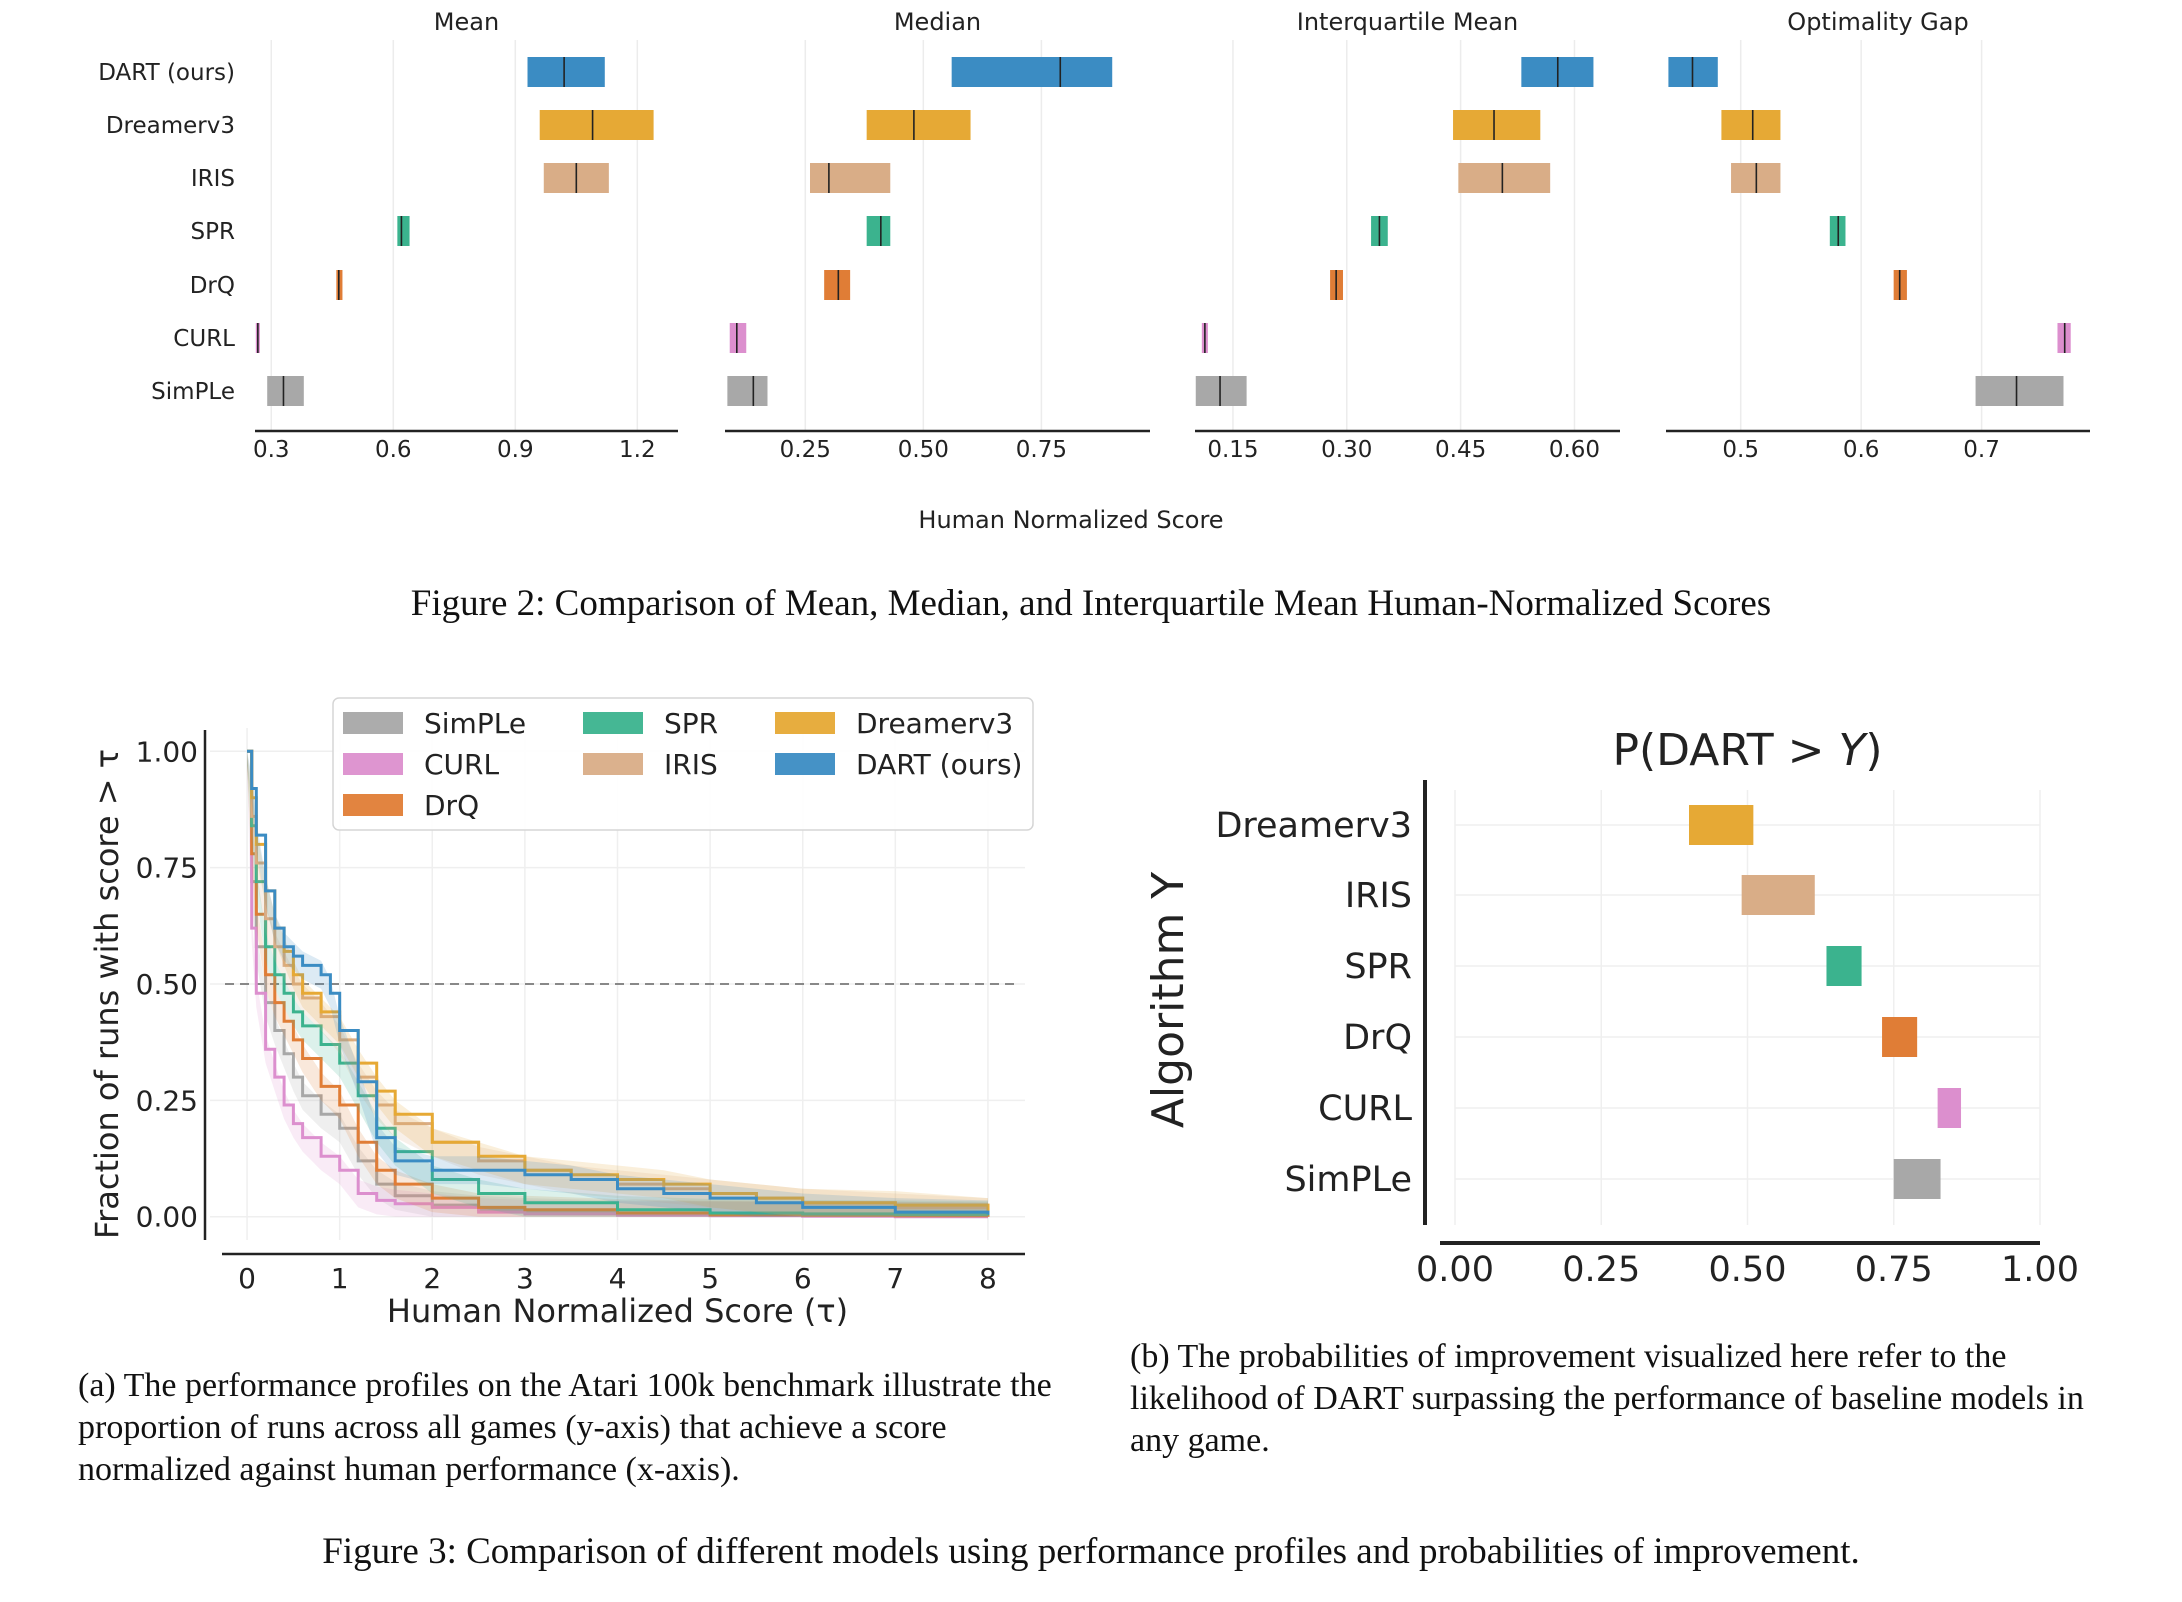 The width and height of the screenshot is (2182, 1602). What do you see at coordinates (167, 868) in the screenshot?
I see `y-tick-label: 0.75` at bounding box center [167, 868].